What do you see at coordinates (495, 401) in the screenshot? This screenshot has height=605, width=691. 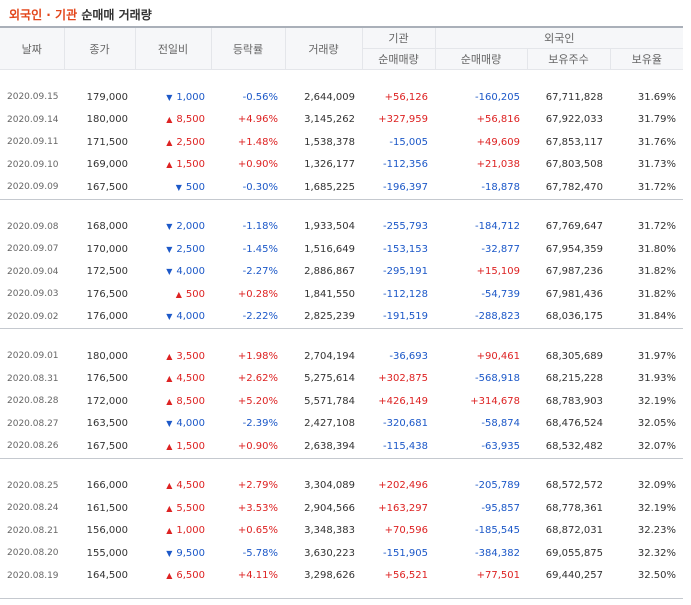 I see `cell-foreign-net: +314,678` at bounding box center [495, 401].